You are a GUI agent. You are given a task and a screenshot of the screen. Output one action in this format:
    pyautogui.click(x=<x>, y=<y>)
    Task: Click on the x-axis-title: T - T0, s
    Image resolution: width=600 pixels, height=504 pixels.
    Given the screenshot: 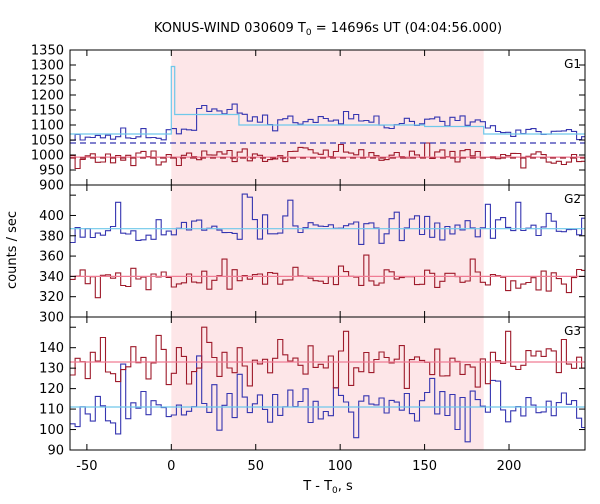 What is the action you would take?
    pyautogui.click(x=327, y=487)
    